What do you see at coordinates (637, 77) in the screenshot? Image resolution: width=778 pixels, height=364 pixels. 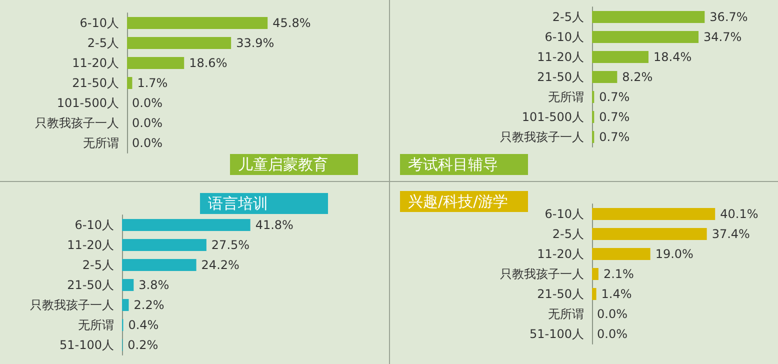 I see `data-label: 8.2%` at bounding box center [637, 77].